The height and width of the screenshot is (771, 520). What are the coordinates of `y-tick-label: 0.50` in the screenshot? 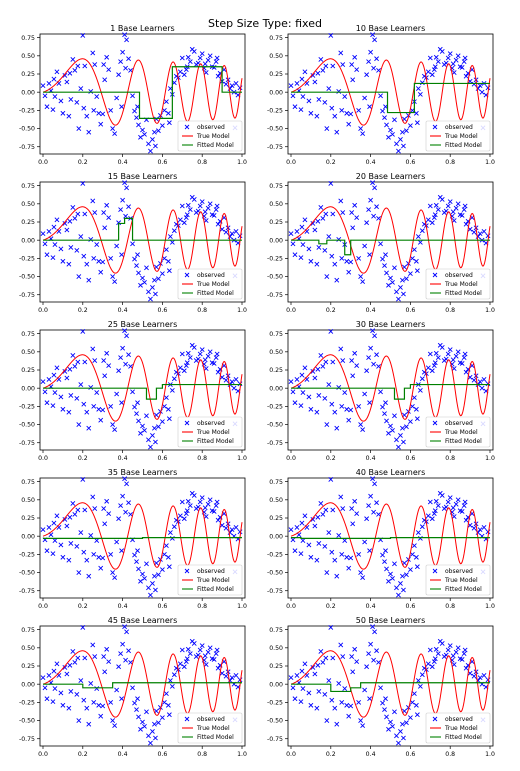 It's located at (276, 500).